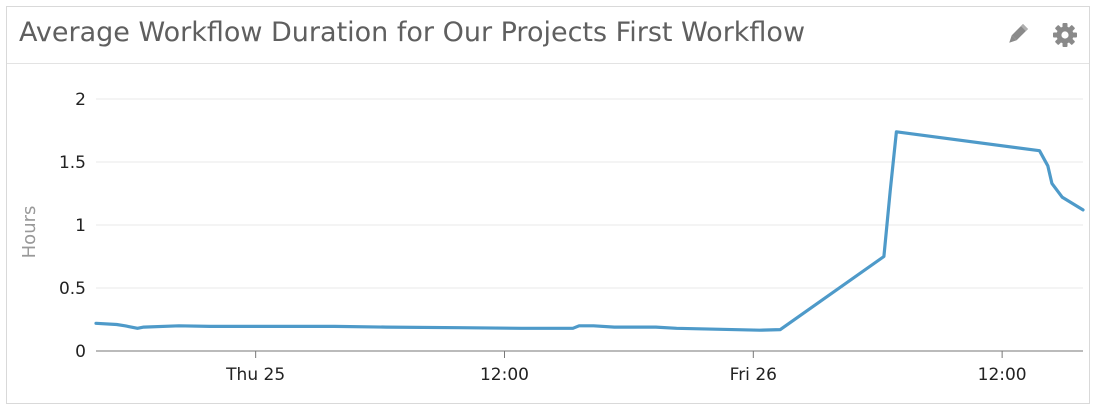 This screenshot has height=412, width=1096. Describe the element at coordinates (29, 232) in the screenshot. I see `y-axis-label: Hours` at that location.